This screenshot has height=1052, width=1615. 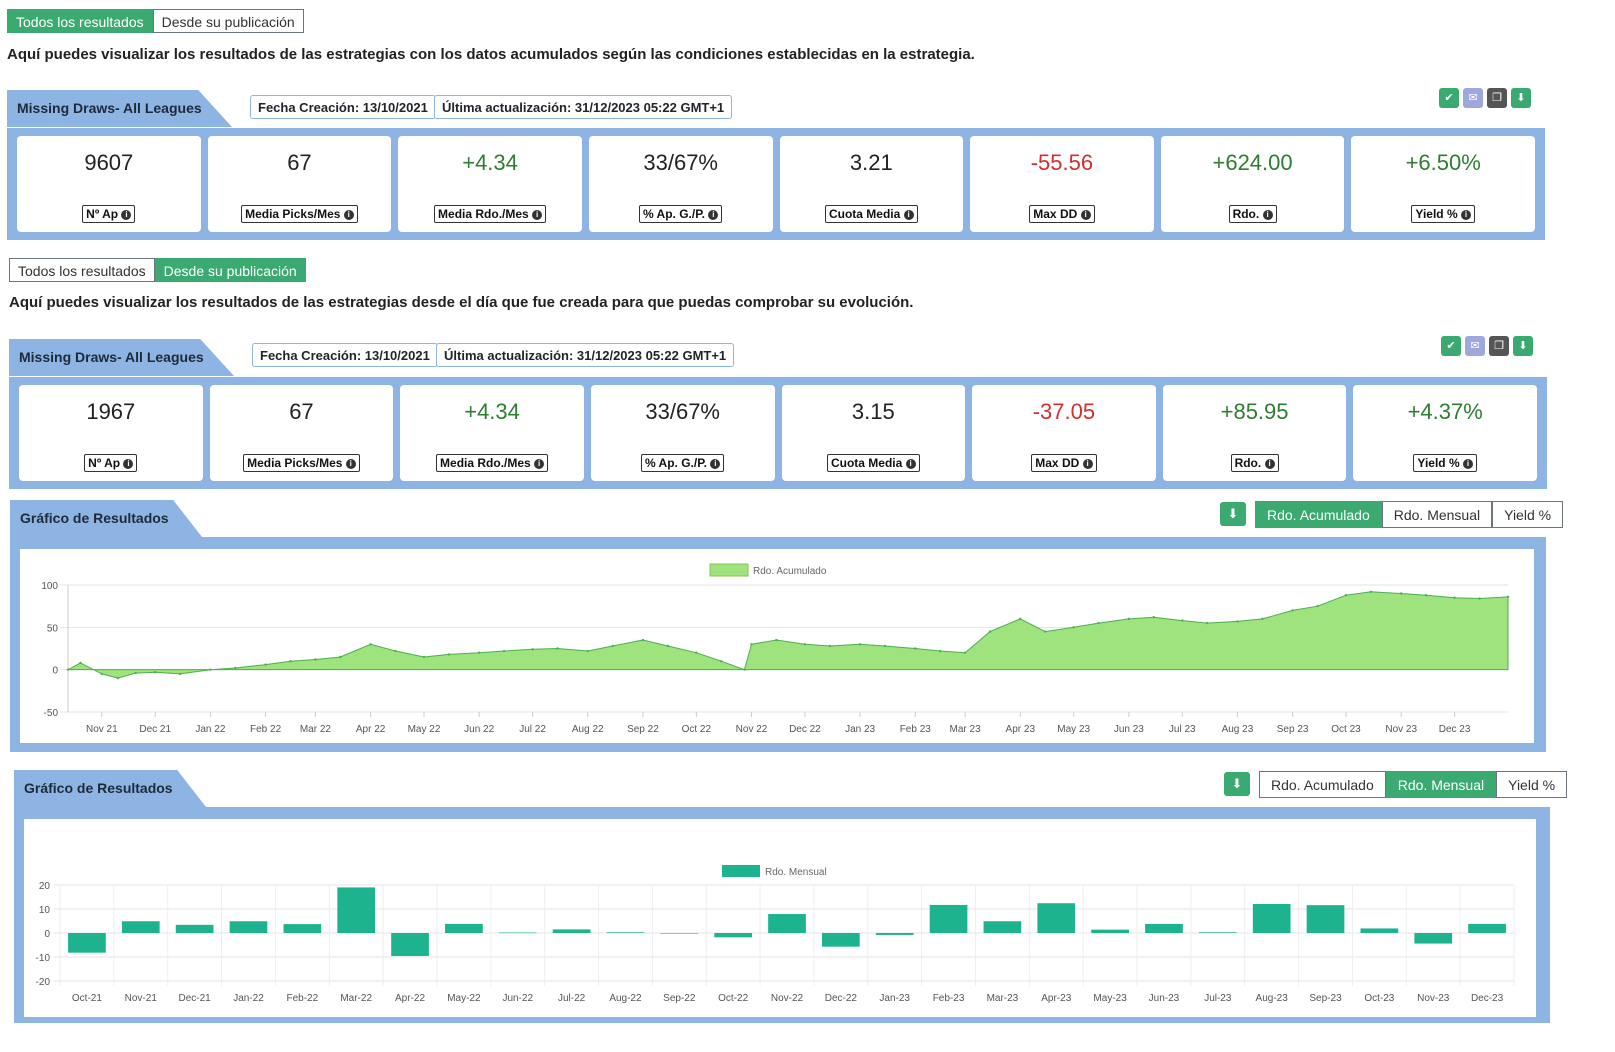 What do you see at coordinates (1238, 729) in the screenshot?
I see `x-tick-label: Aug 23` at bounding box center [1238, 729].